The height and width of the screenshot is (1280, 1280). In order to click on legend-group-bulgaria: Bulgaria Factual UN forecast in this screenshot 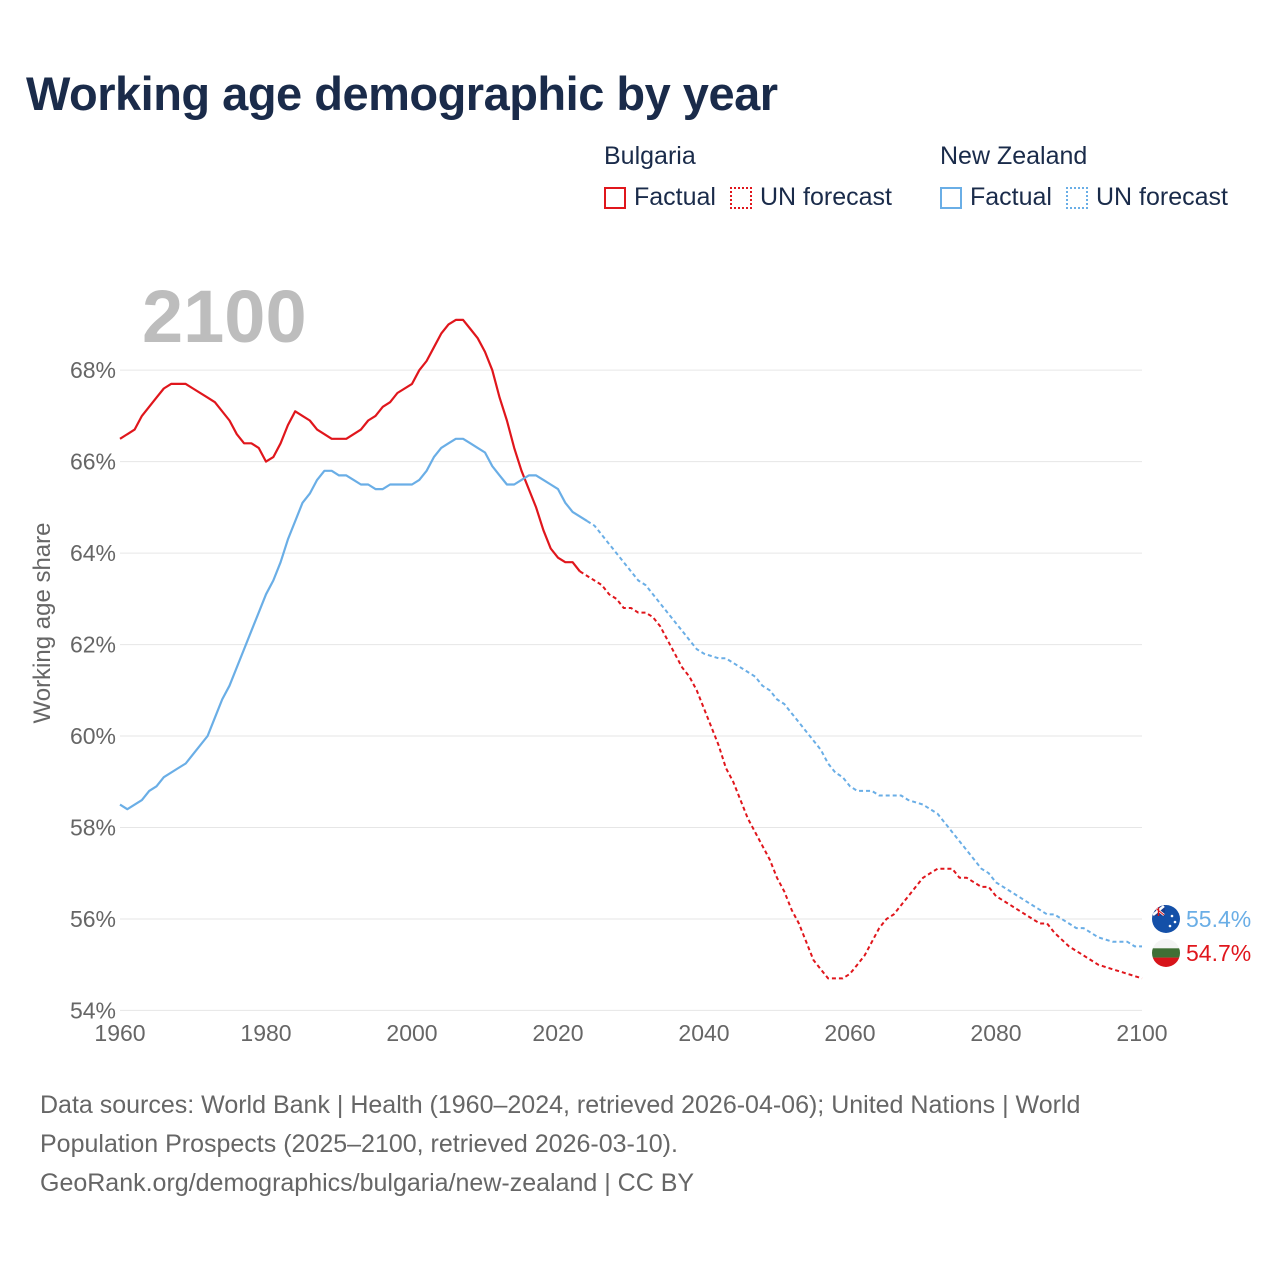, I will do `click(755, 177)`.